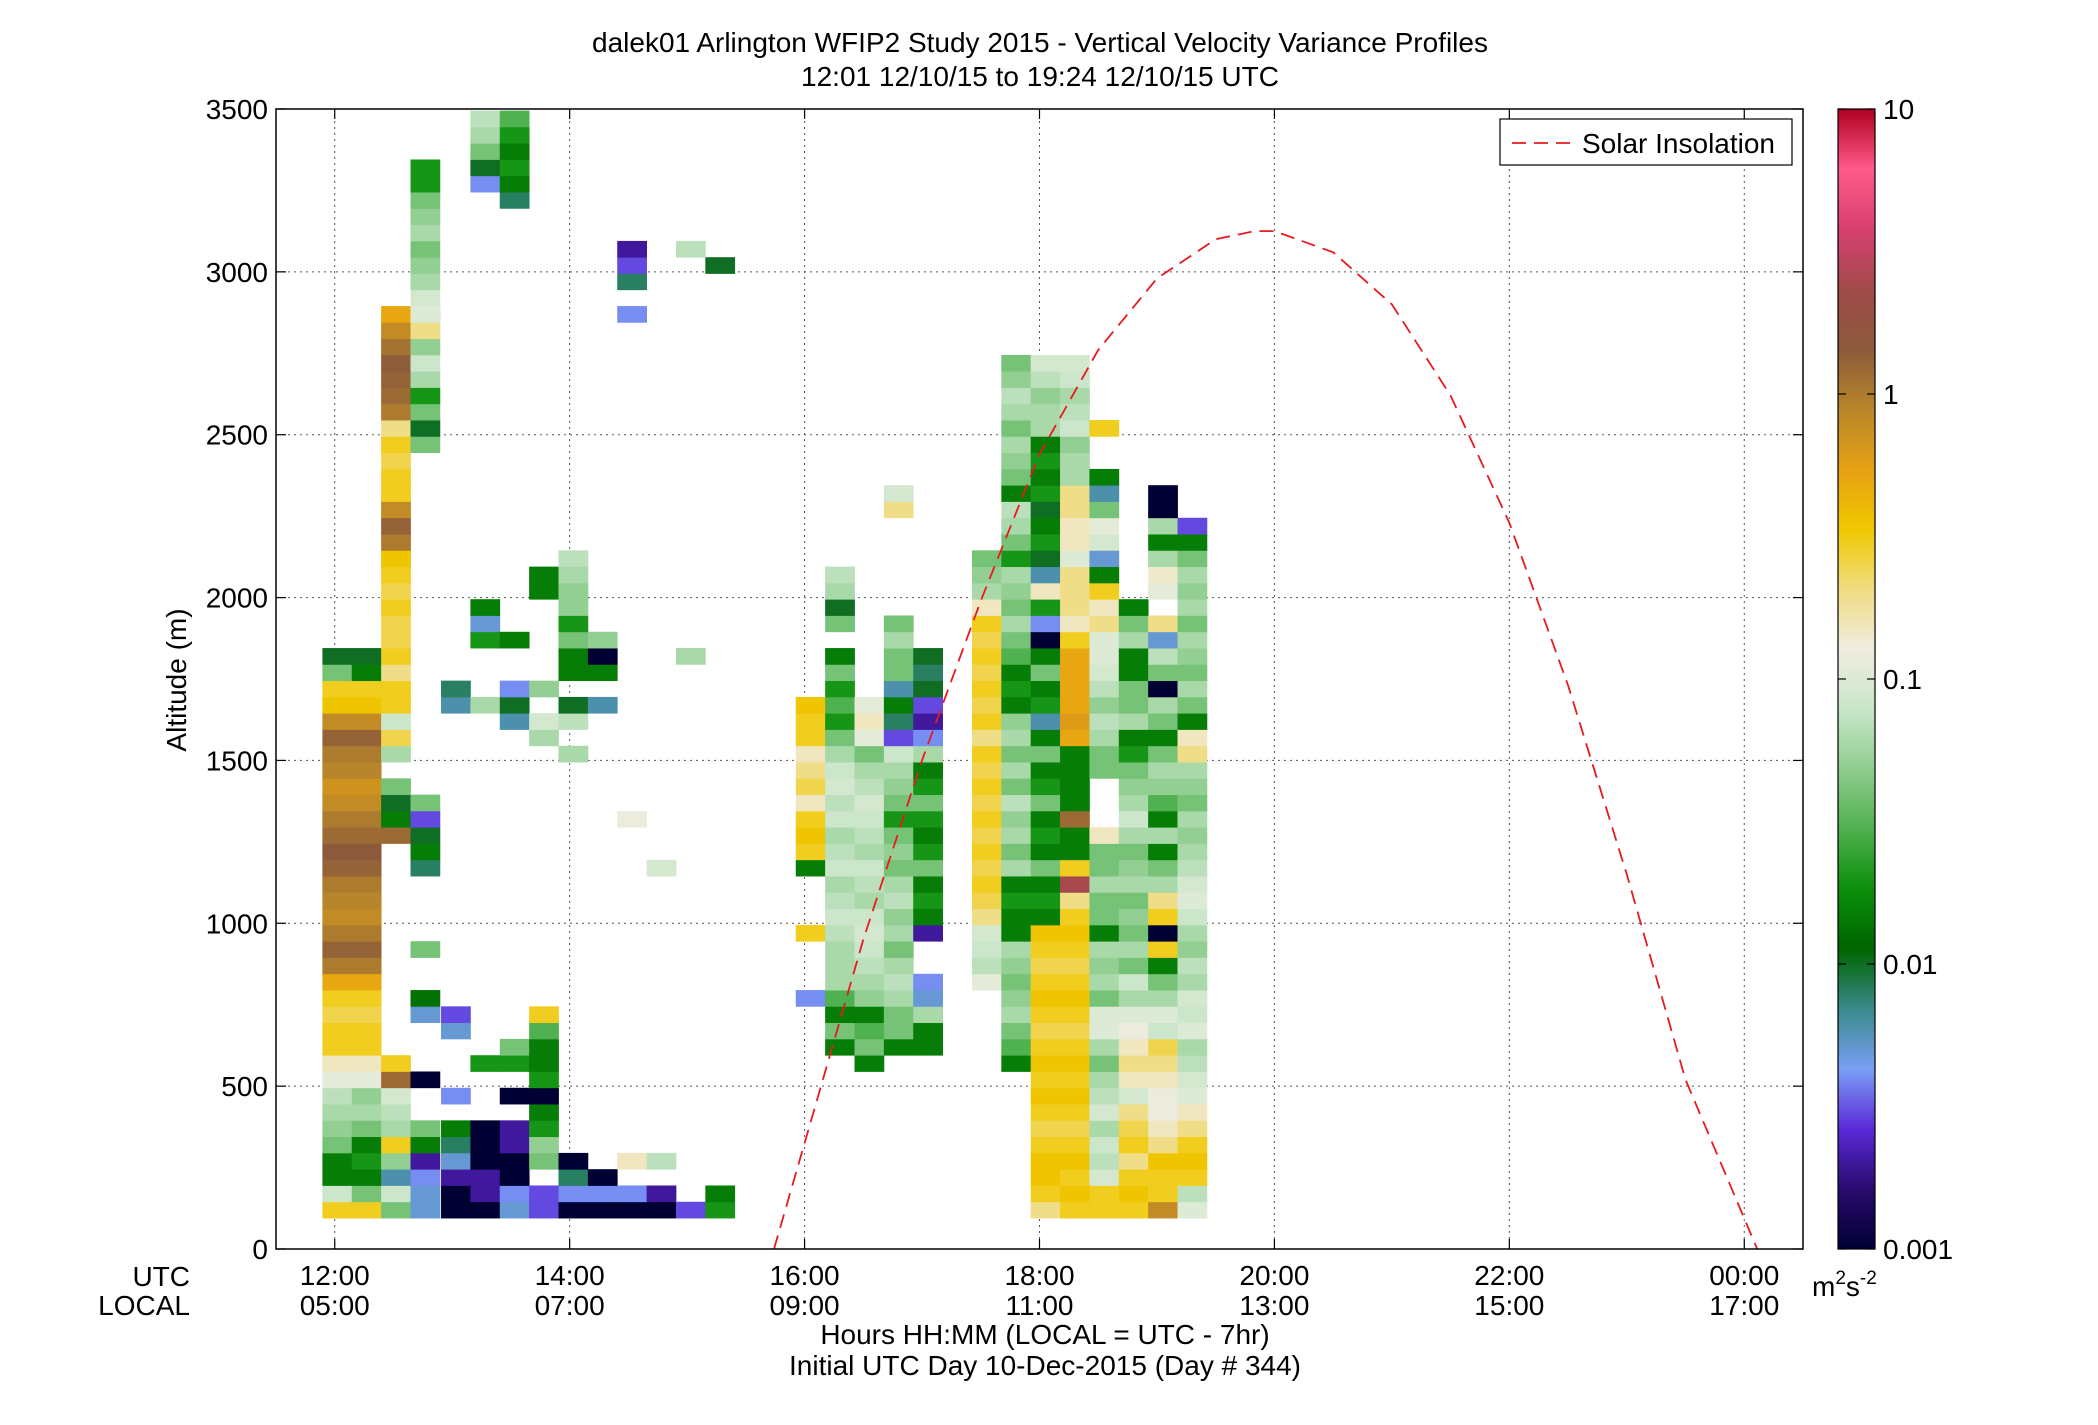  I want to click on local-row-label: LOCAL, so click(144, 1305).